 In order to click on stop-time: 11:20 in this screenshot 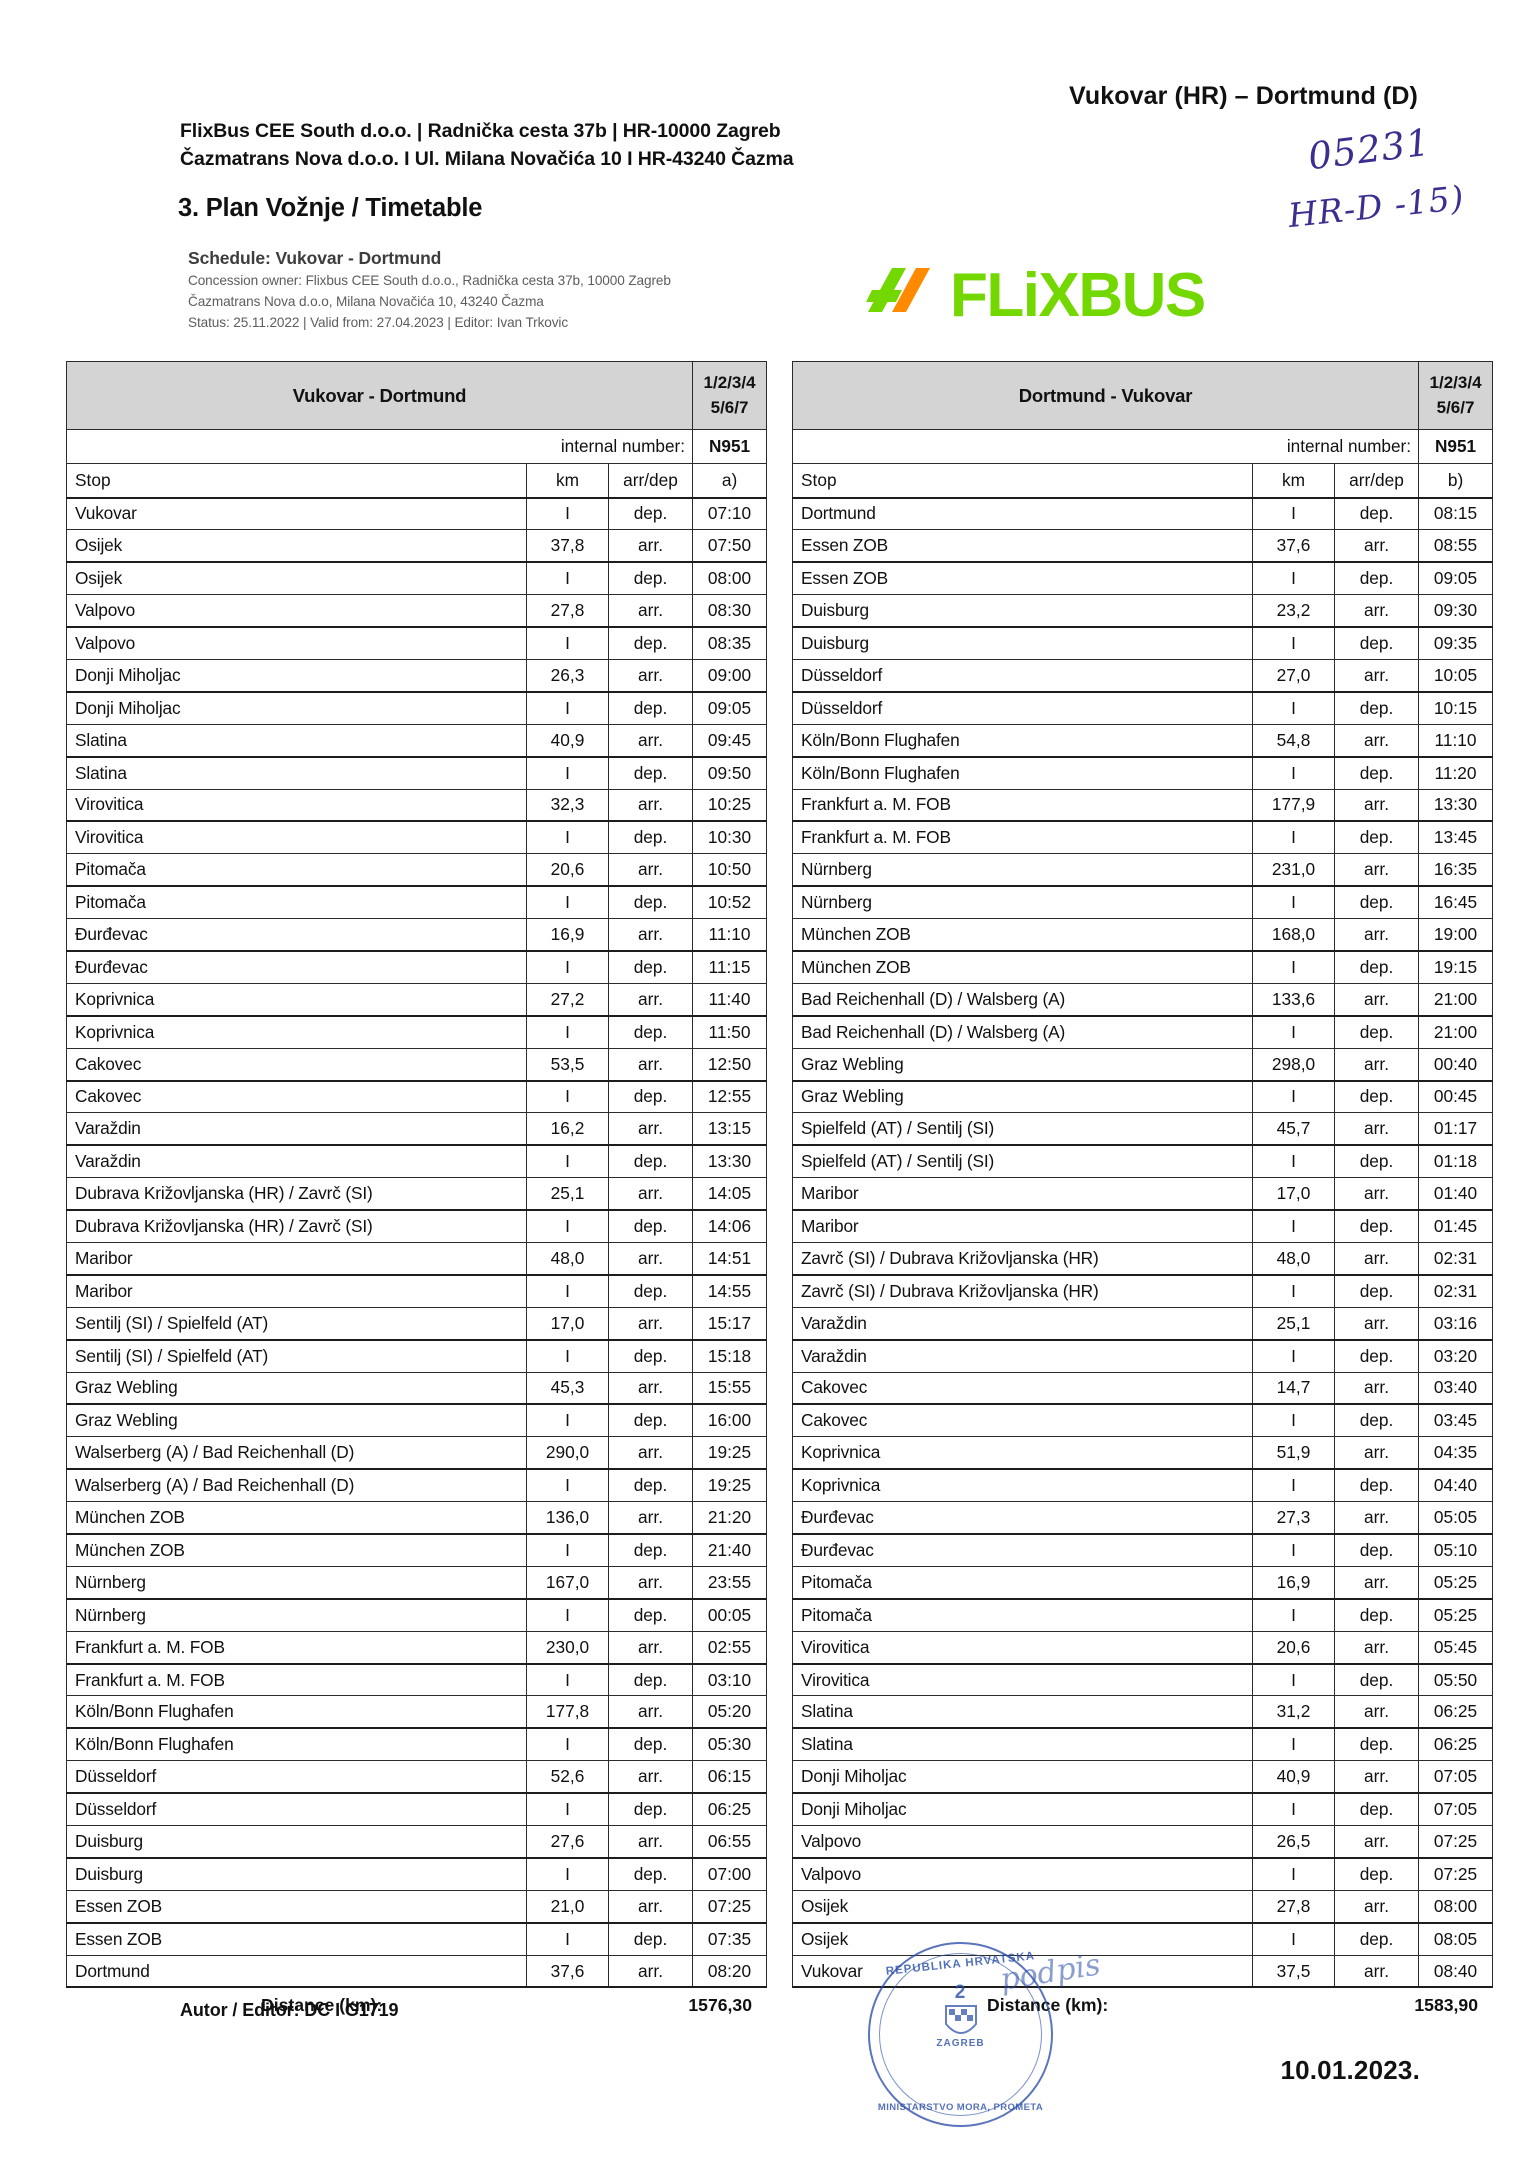, I will do `click(1456, 773)`.